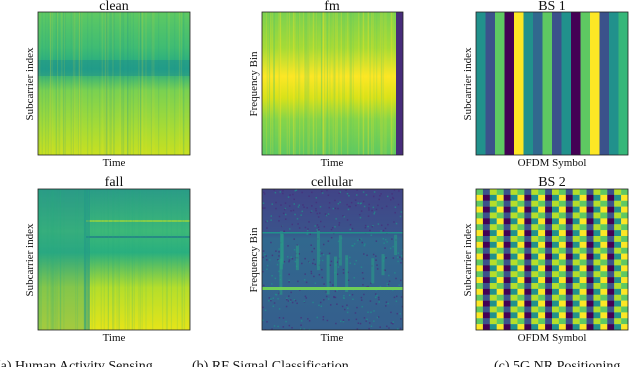 The image size is (640, 367). I want to click on frame, so click(332, 83).